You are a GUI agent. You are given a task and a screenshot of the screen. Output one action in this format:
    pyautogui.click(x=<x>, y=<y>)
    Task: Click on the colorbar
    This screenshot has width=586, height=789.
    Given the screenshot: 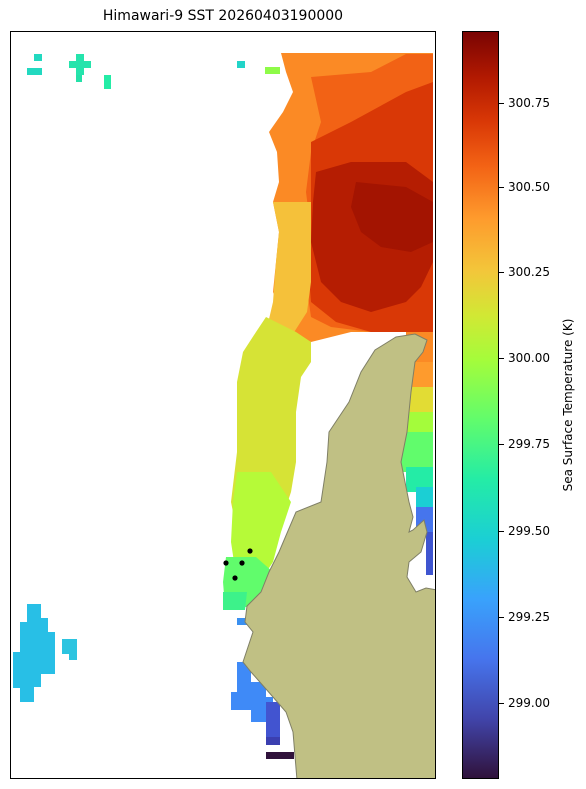 What is the action you would take?
    pyautogui.click(x=480, y=405)
    